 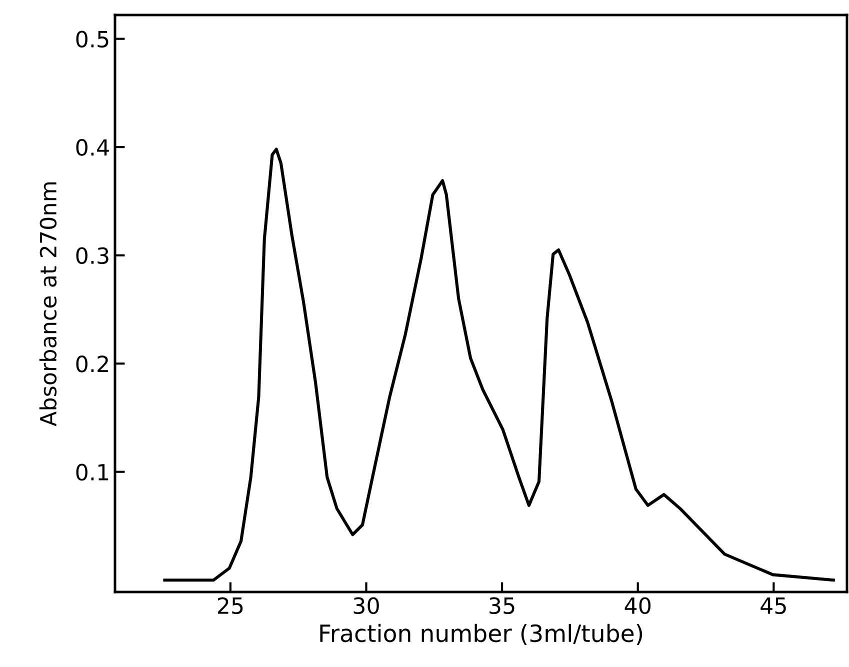 I want to click on y-tick-label: 0.3, so click(x=92, y=255).